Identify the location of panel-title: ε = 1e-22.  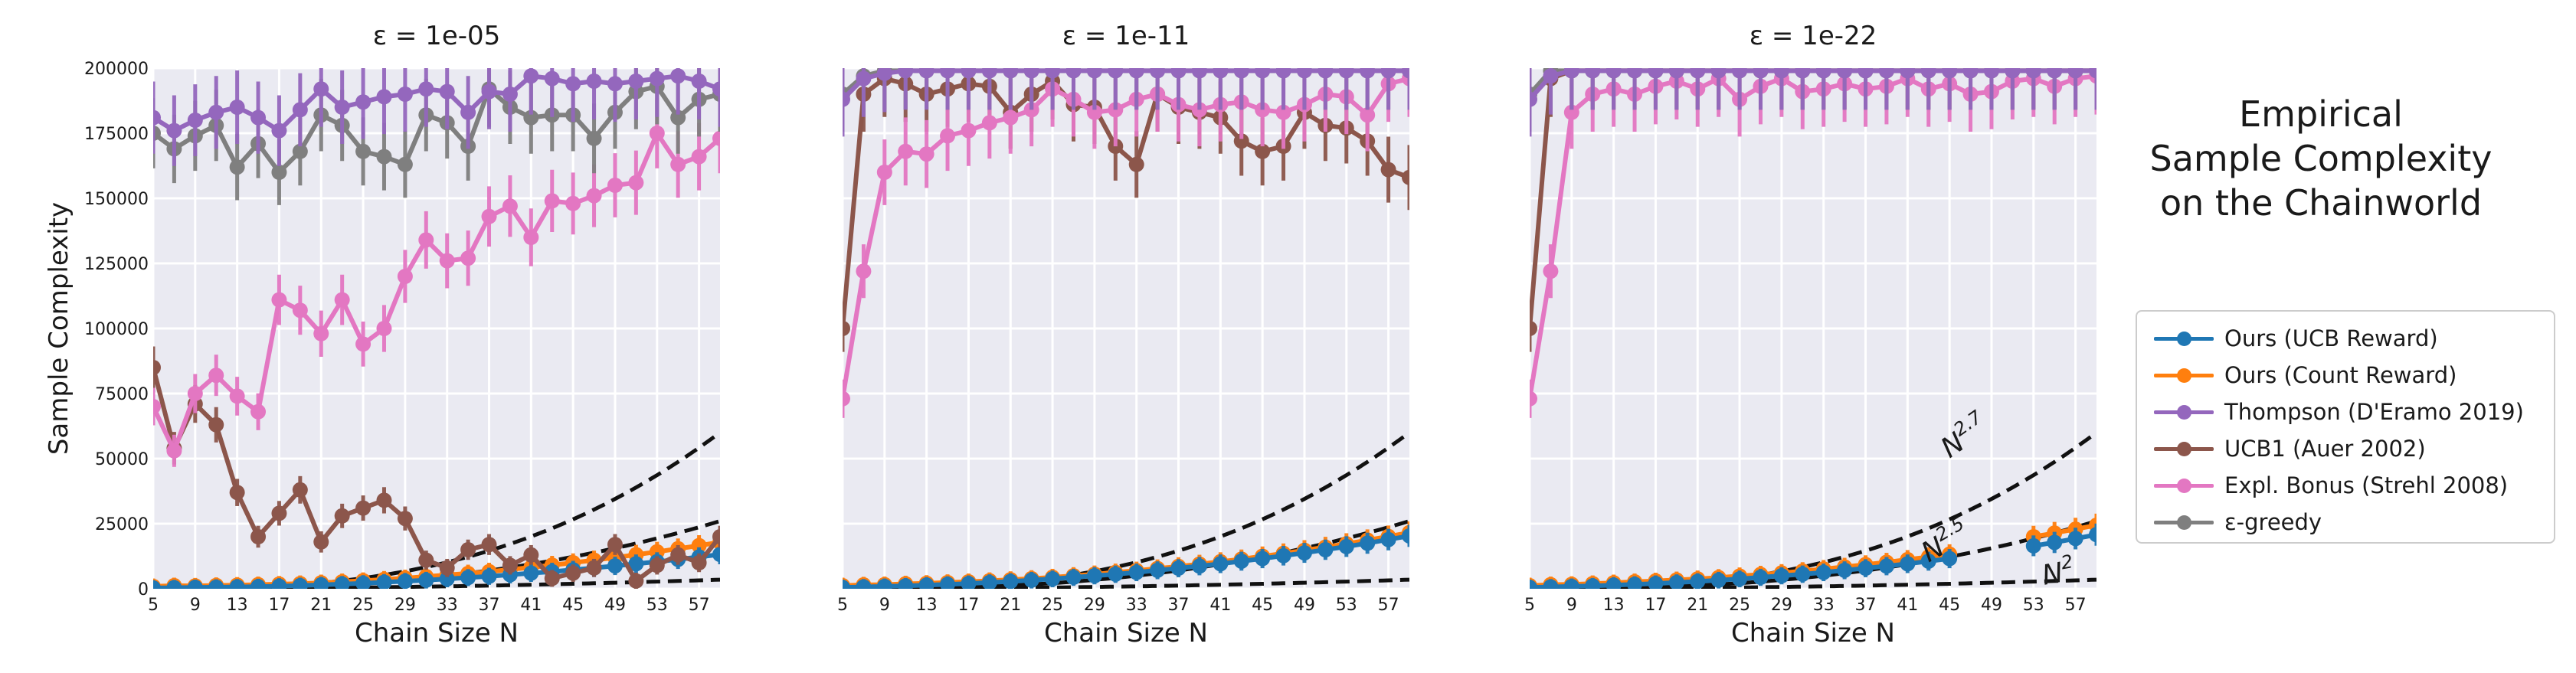
(1813, 36).